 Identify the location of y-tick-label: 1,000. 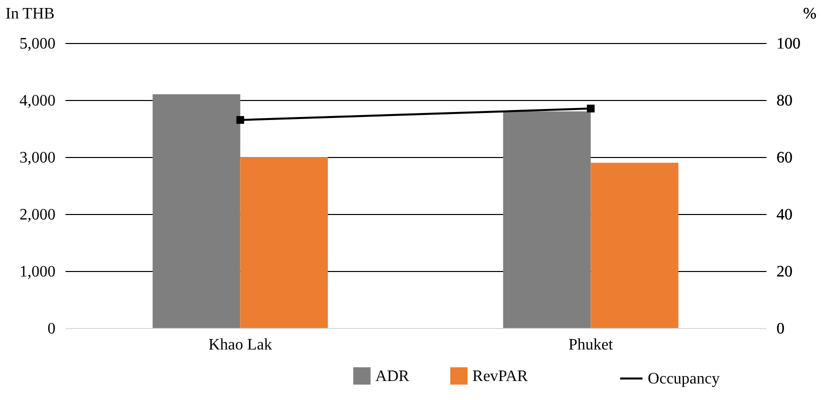
(38, 272).